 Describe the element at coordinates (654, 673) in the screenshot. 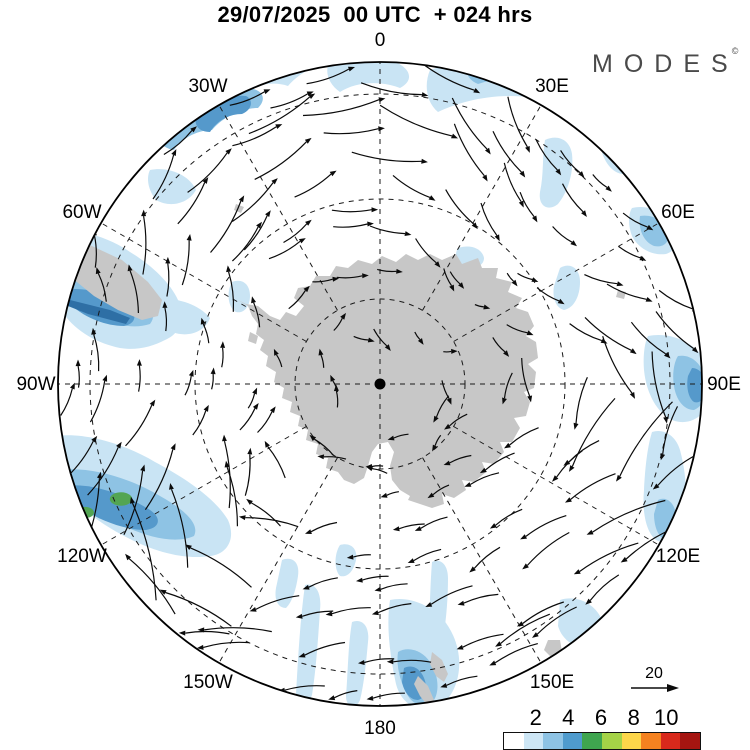

I see `reference-arrow-label: 20` at that location.